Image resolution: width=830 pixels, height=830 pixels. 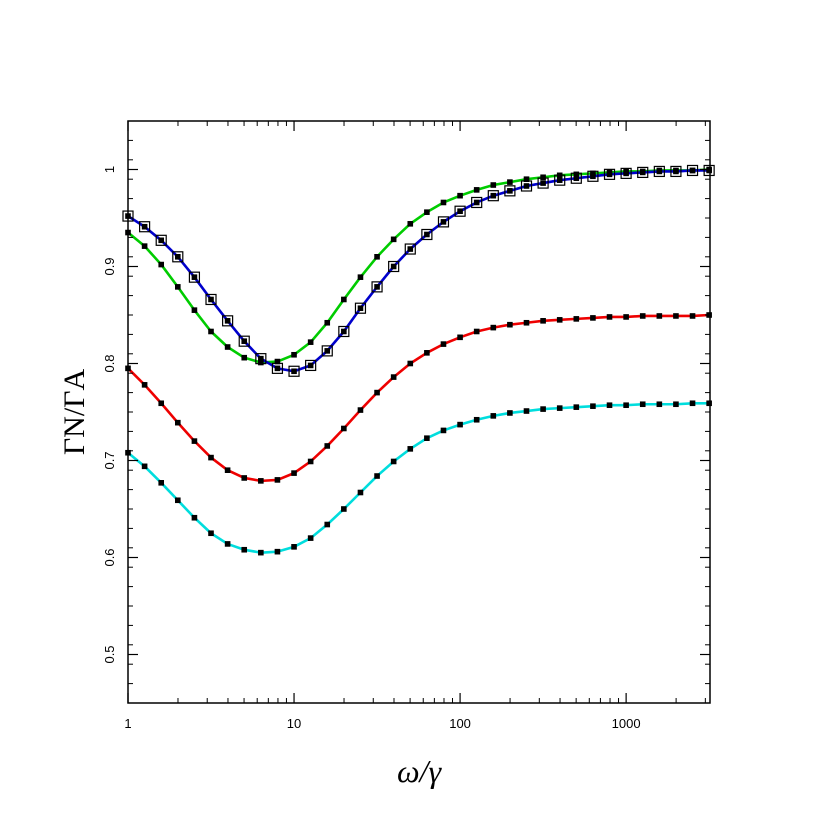 What do you see at coordinates (109, 169) in the screenshot?
I see `y-tick-label: 1` at bounding box center [109, 169].